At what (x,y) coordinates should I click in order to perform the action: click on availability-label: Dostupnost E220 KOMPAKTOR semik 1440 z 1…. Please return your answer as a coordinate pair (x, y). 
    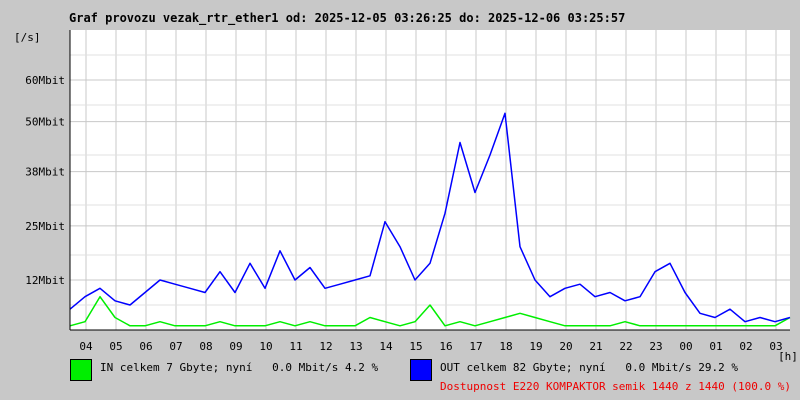
    Looking at the image, I should click on (615, 386).